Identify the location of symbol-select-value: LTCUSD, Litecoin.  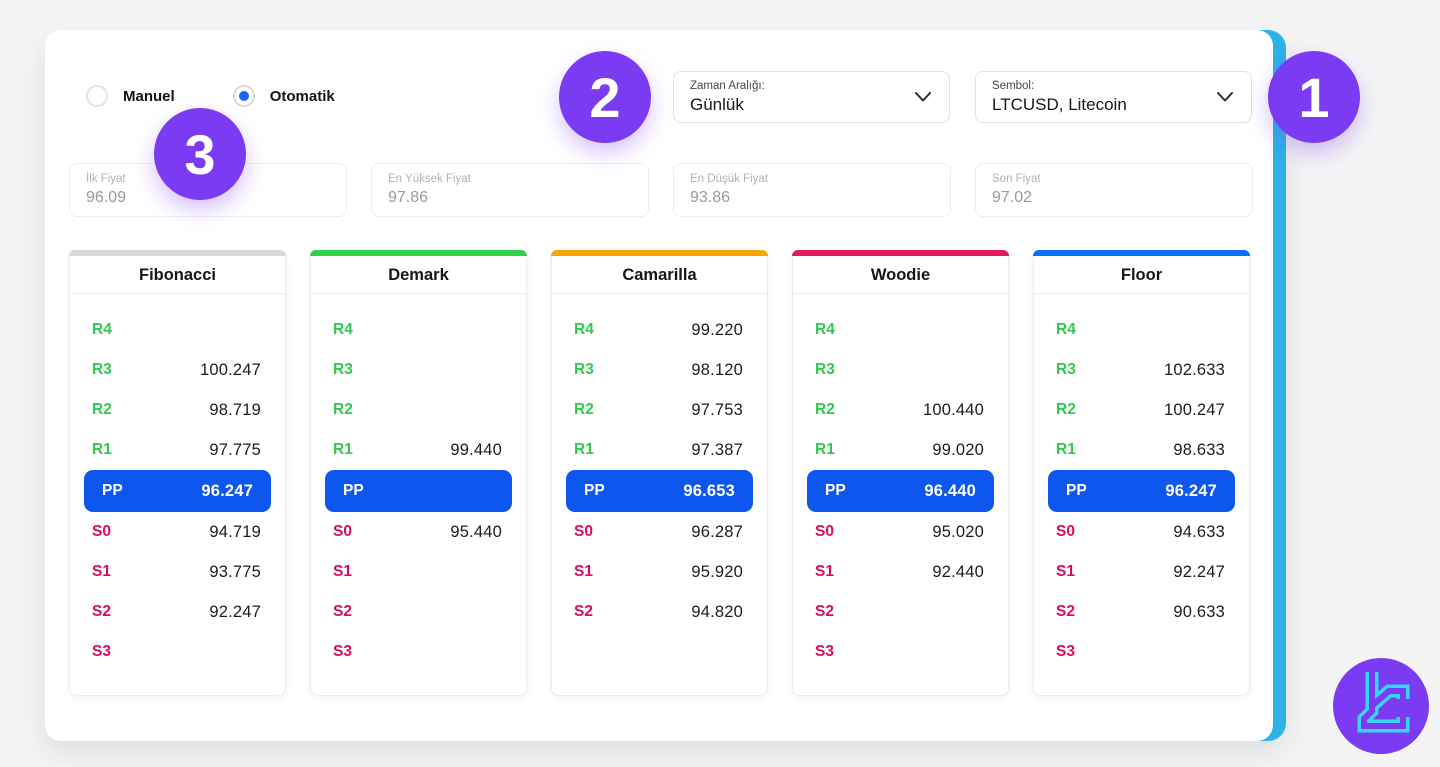
(1059, 104).